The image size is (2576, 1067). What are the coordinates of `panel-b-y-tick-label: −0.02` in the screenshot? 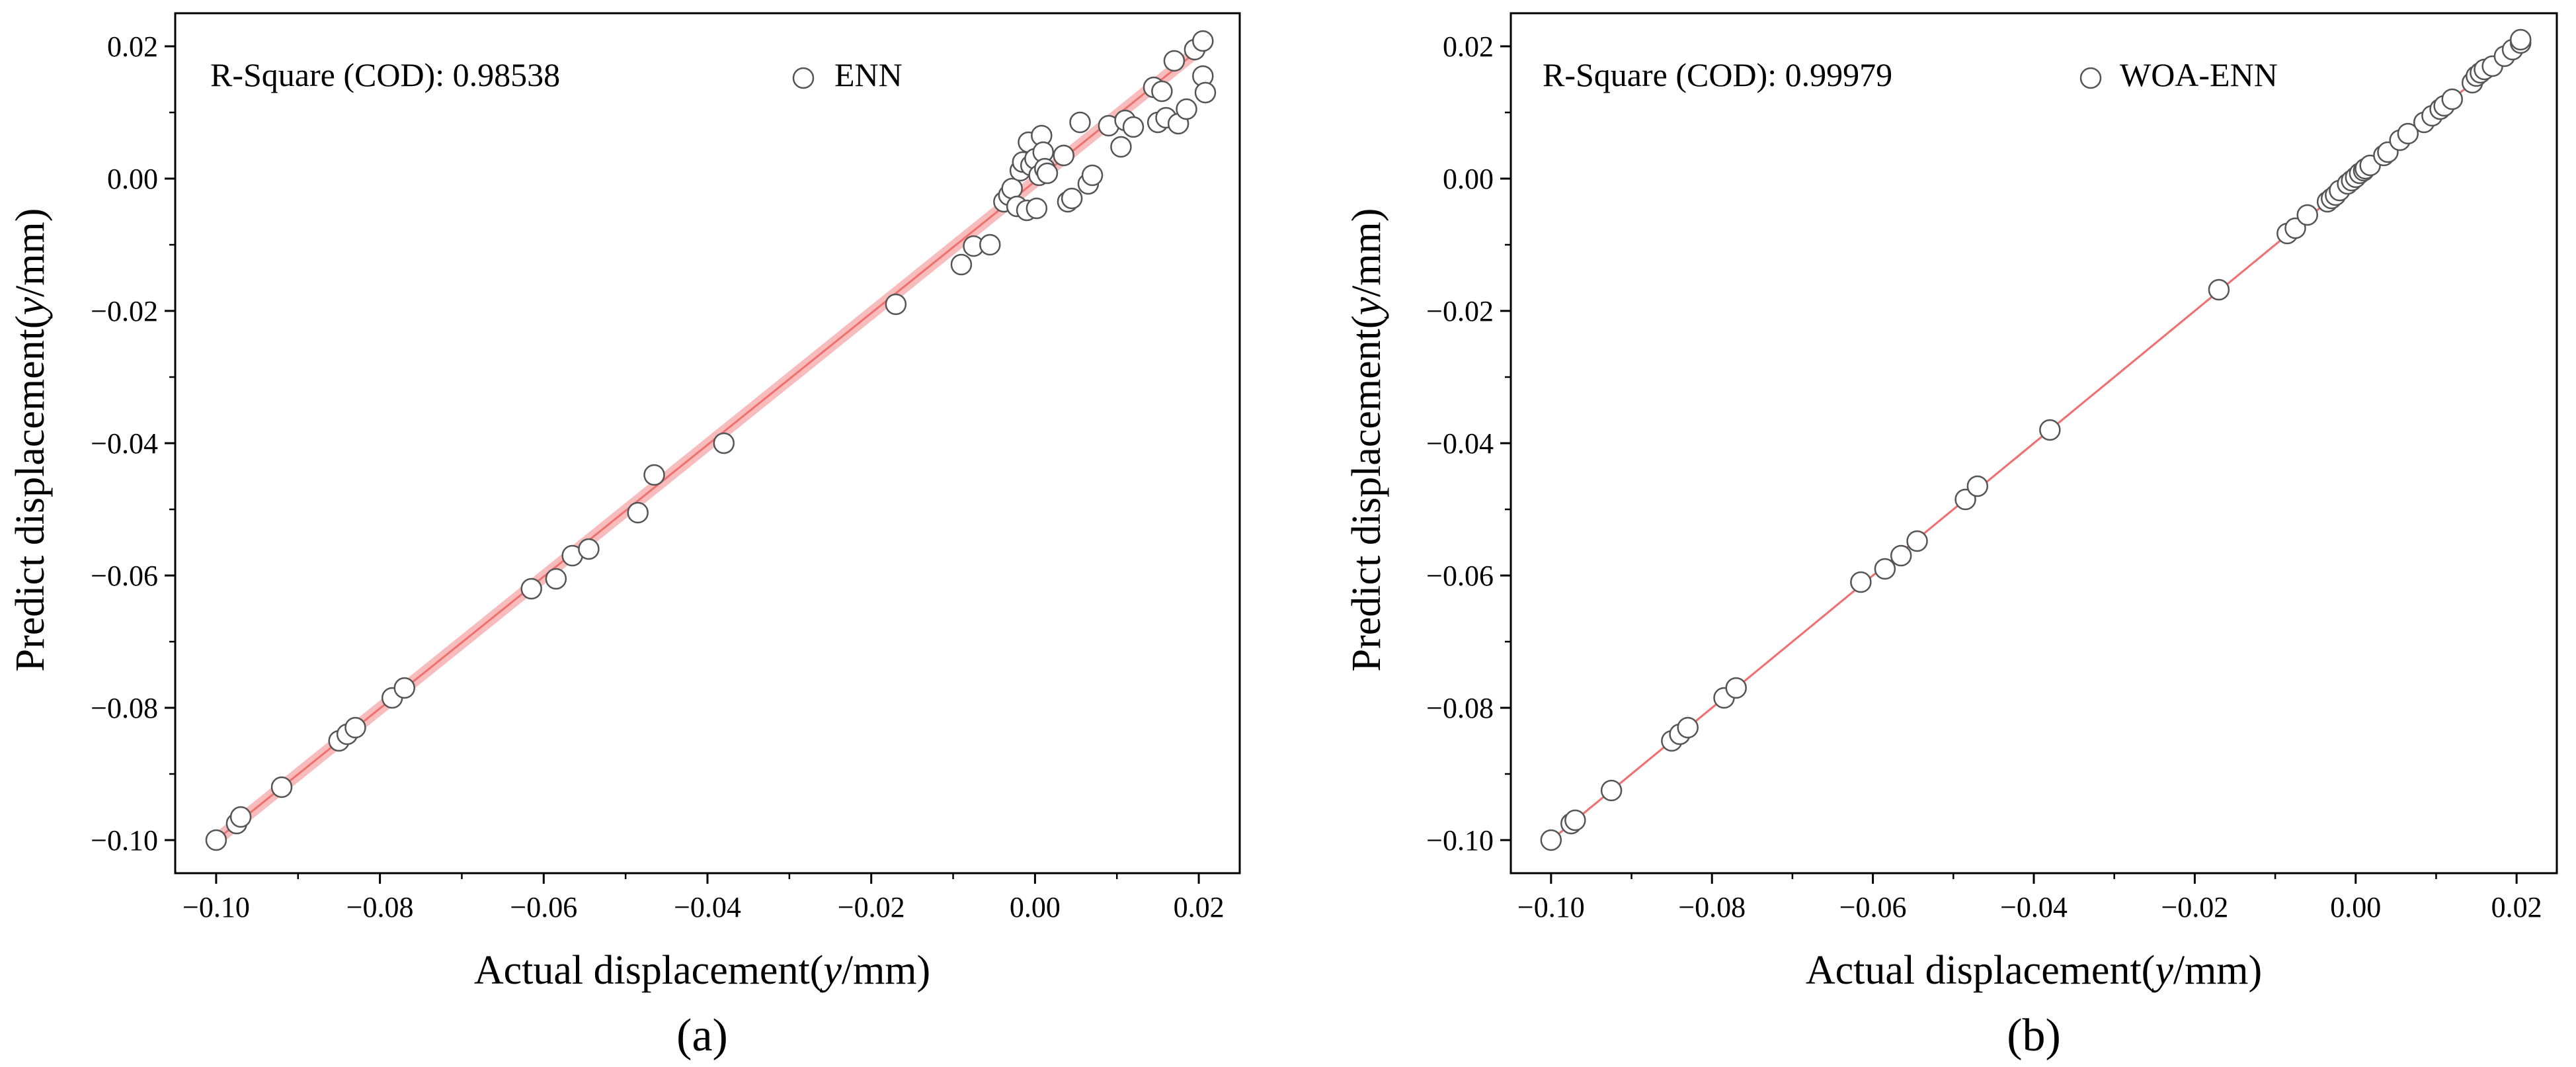 It's located at (1460, 311).